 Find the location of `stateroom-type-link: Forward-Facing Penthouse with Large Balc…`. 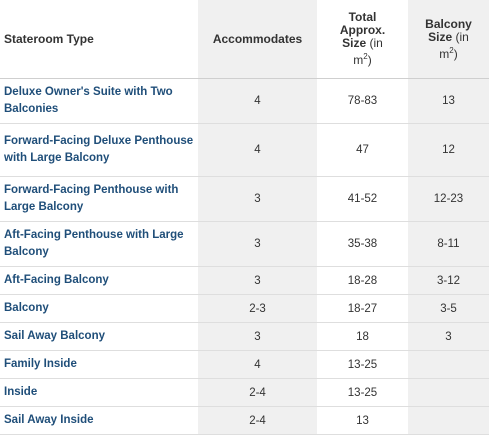

stateroom-type-link: Forward-Facing Penthouse with Large Balc… is located at coordinates (99, 199).